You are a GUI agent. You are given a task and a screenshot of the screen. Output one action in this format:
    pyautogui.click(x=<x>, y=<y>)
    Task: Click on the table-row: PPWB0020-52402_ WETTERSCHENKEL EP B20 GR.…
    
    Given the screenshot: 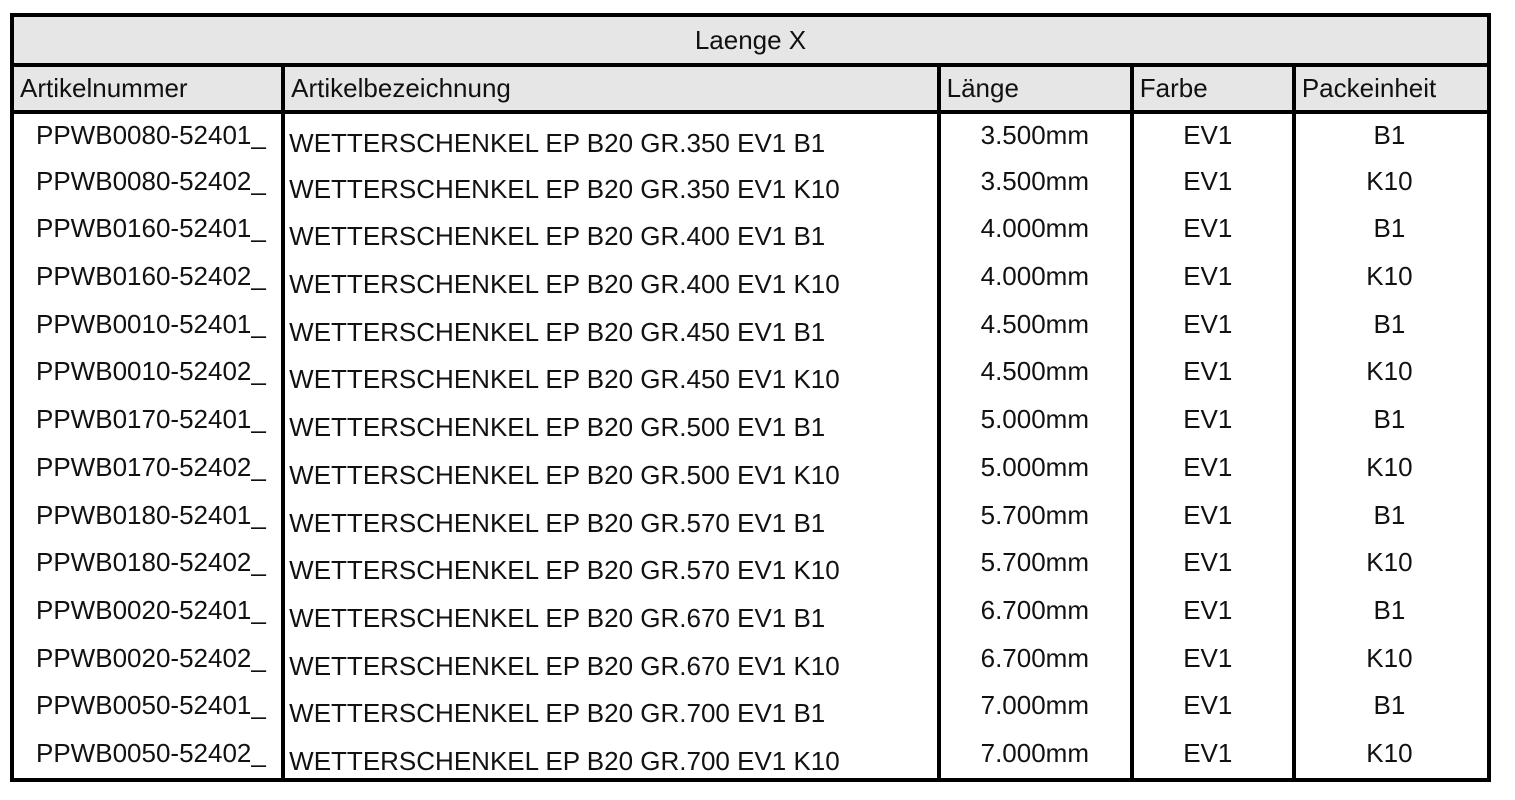 What is the action you would take?
    pyautogui.click(x=750, y=660)
    